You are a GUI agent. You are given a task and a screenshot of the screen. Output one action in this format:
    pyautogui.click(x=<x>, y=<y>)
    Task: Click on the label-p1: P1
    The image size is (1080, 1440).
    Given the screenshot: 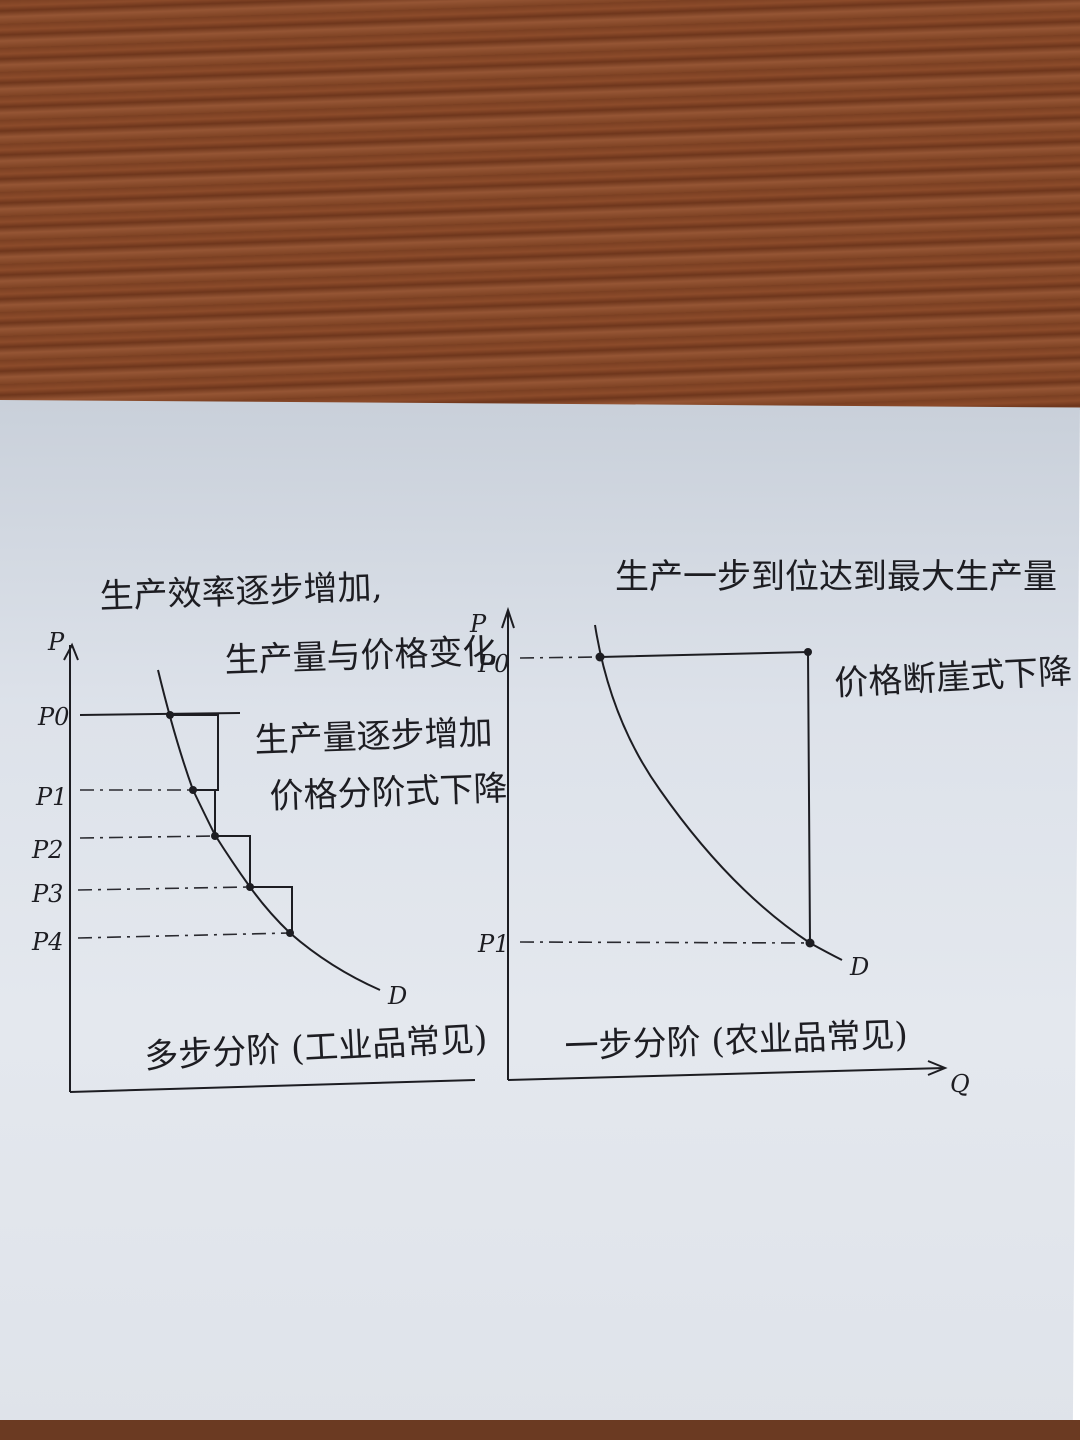 What is the action you would take?
    pyautogui.click(x=51, y=797)
    